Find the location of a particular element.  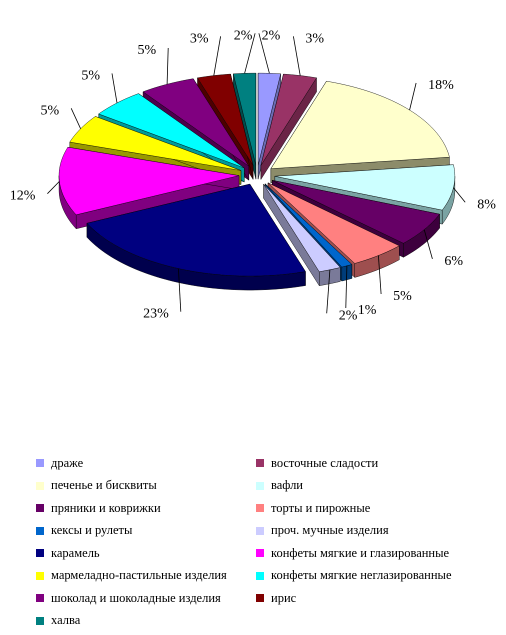

legend-item: мармеладно-пастильные изделия is located at coordinates (131, 576).